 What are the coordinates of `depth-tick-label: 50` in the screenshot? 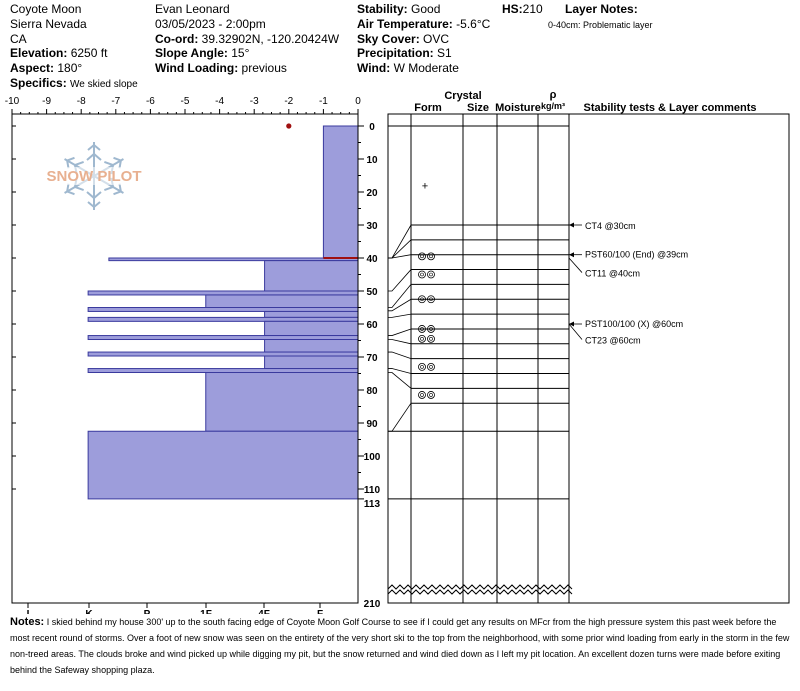 It's located at (372, 292).